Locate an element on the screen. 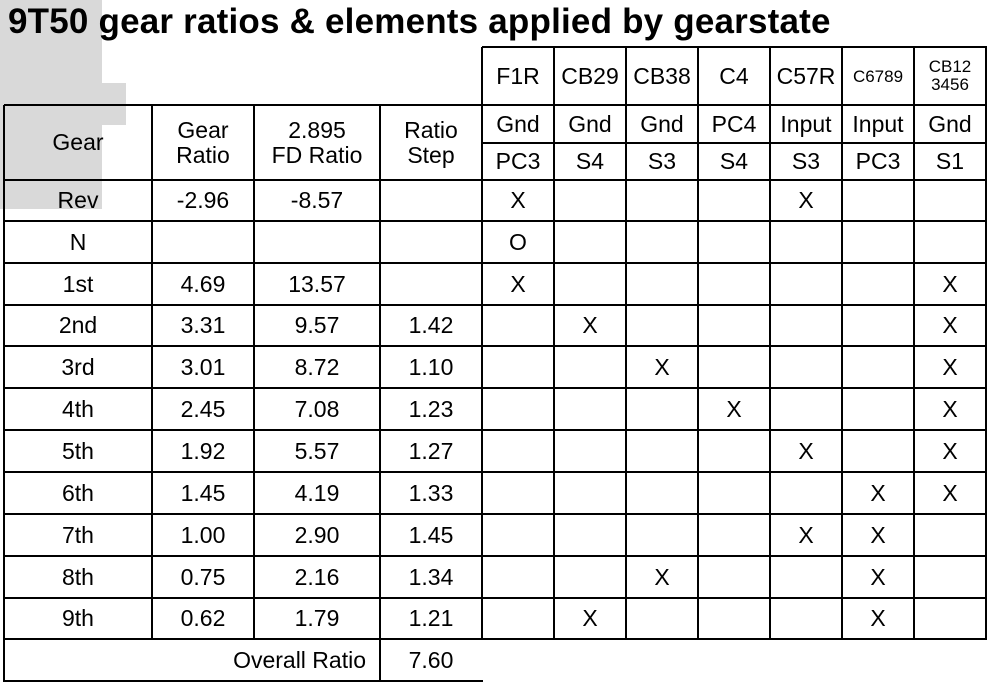  gear-label: N is located at coordinates (78, 241).